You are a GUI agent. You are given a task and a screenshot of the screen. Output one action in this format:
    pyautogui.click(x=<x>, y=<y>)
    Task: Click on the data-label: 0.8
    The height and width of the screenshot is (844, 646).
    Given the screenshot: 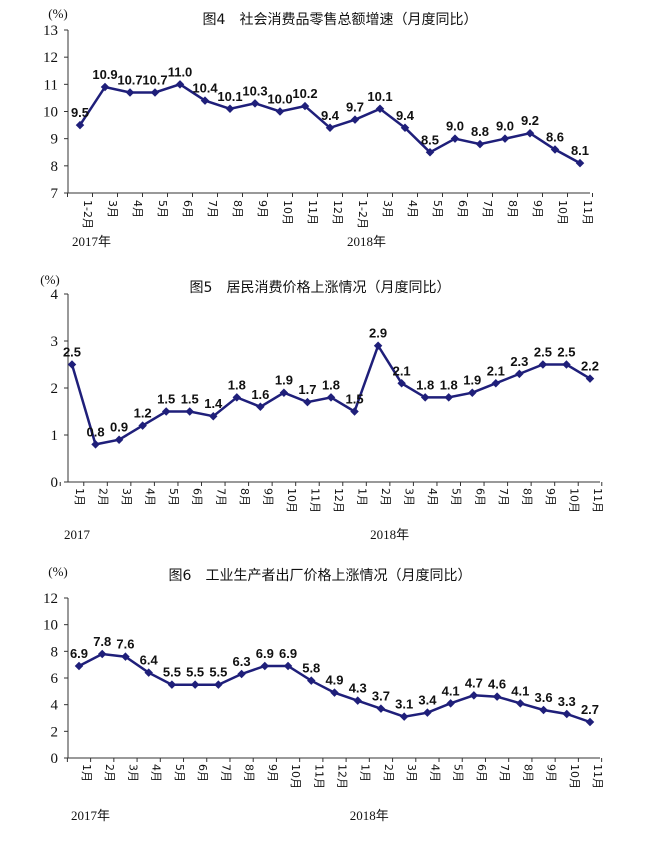 What is the action you would take?
    pyautogui.click(x=96, y=431)
    